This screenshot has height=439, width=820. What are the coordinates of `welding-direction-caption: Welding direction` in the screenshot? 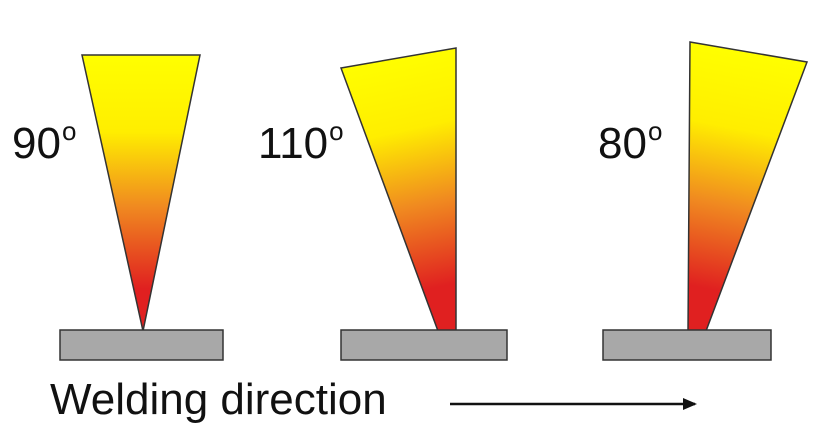 It's located at (218, 399).